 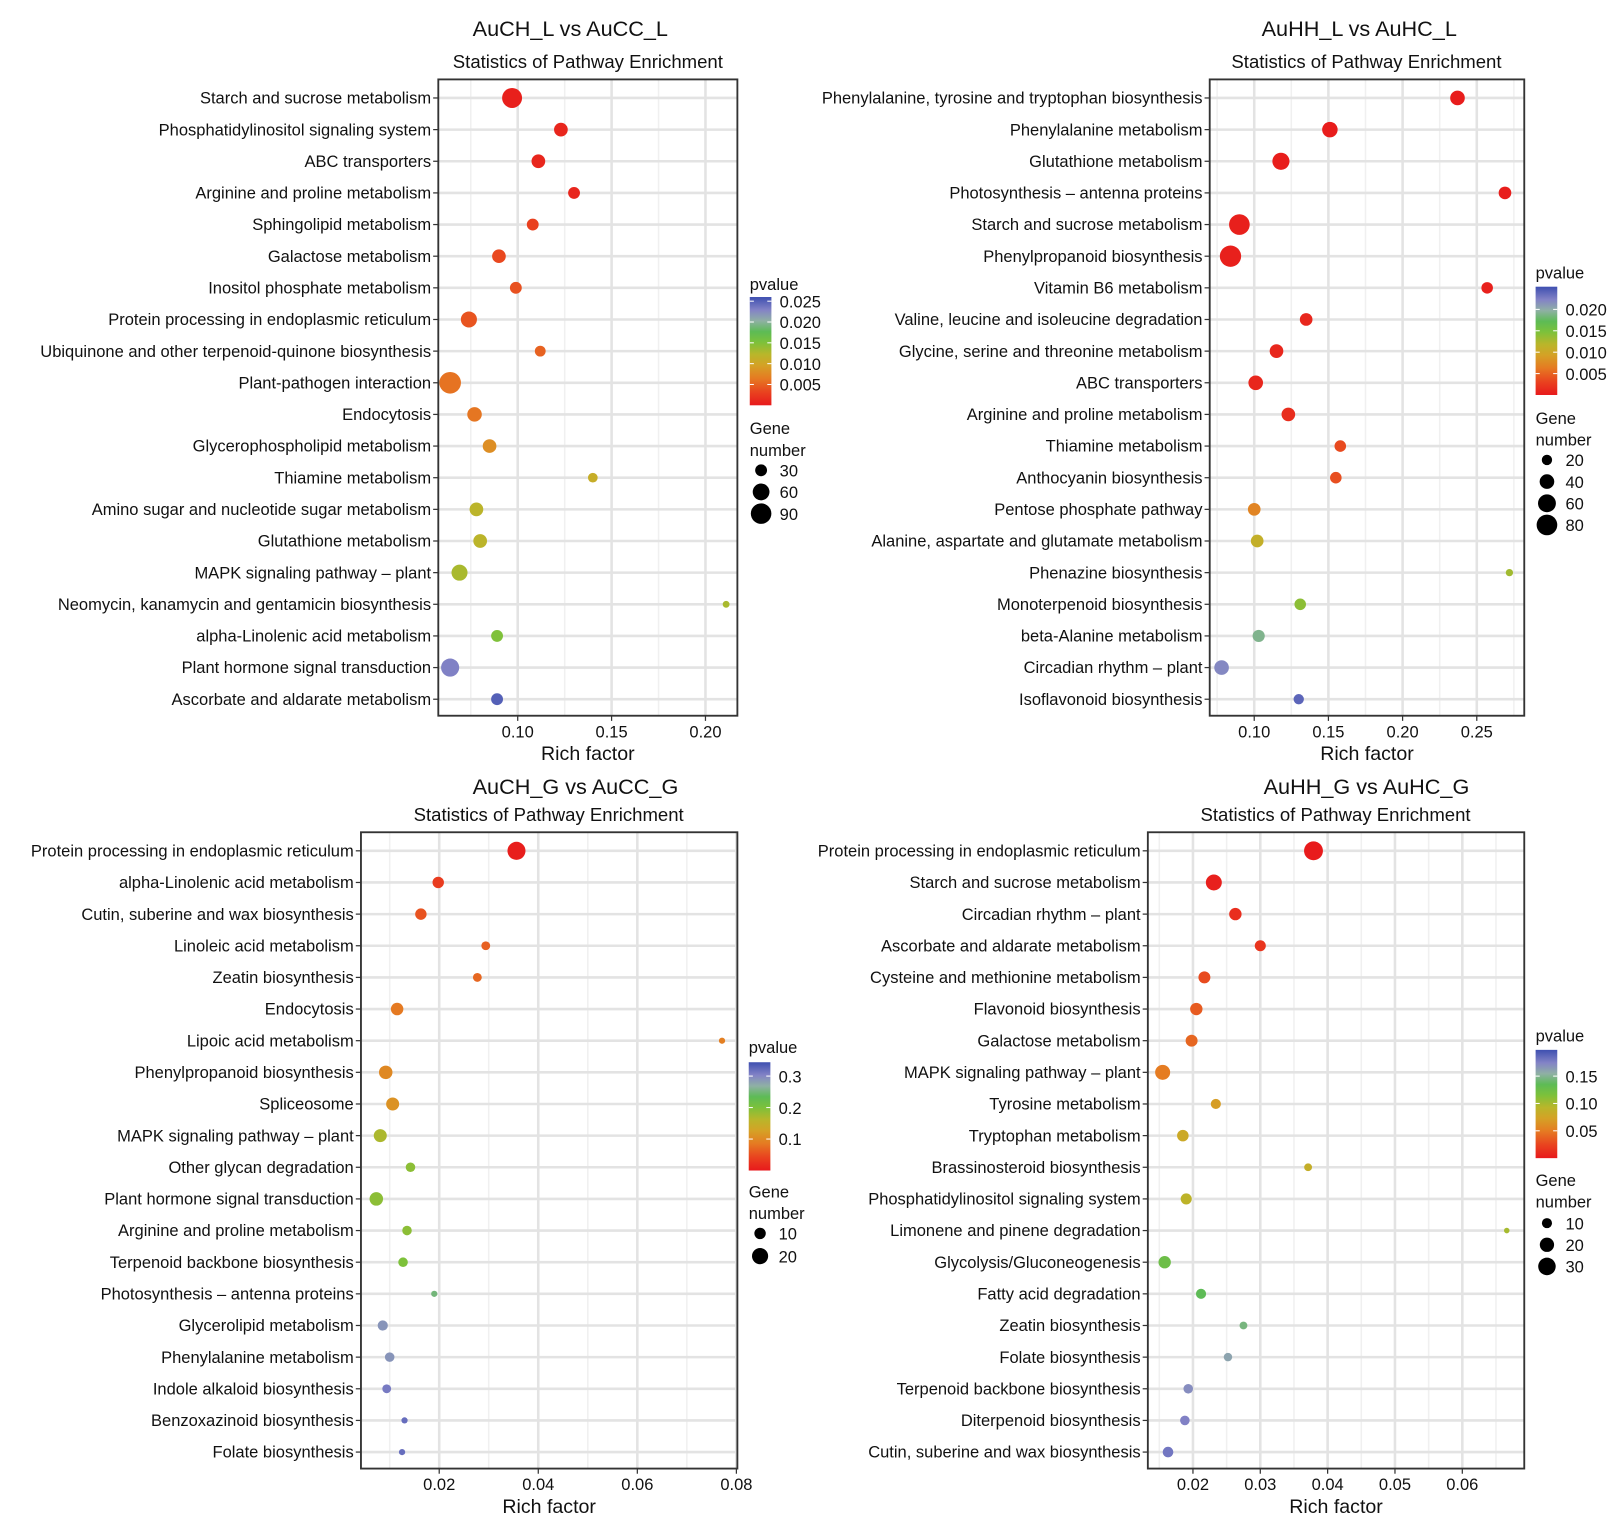 I want to click on color-legend-title: pvalue, so click(x=773, y=1048).